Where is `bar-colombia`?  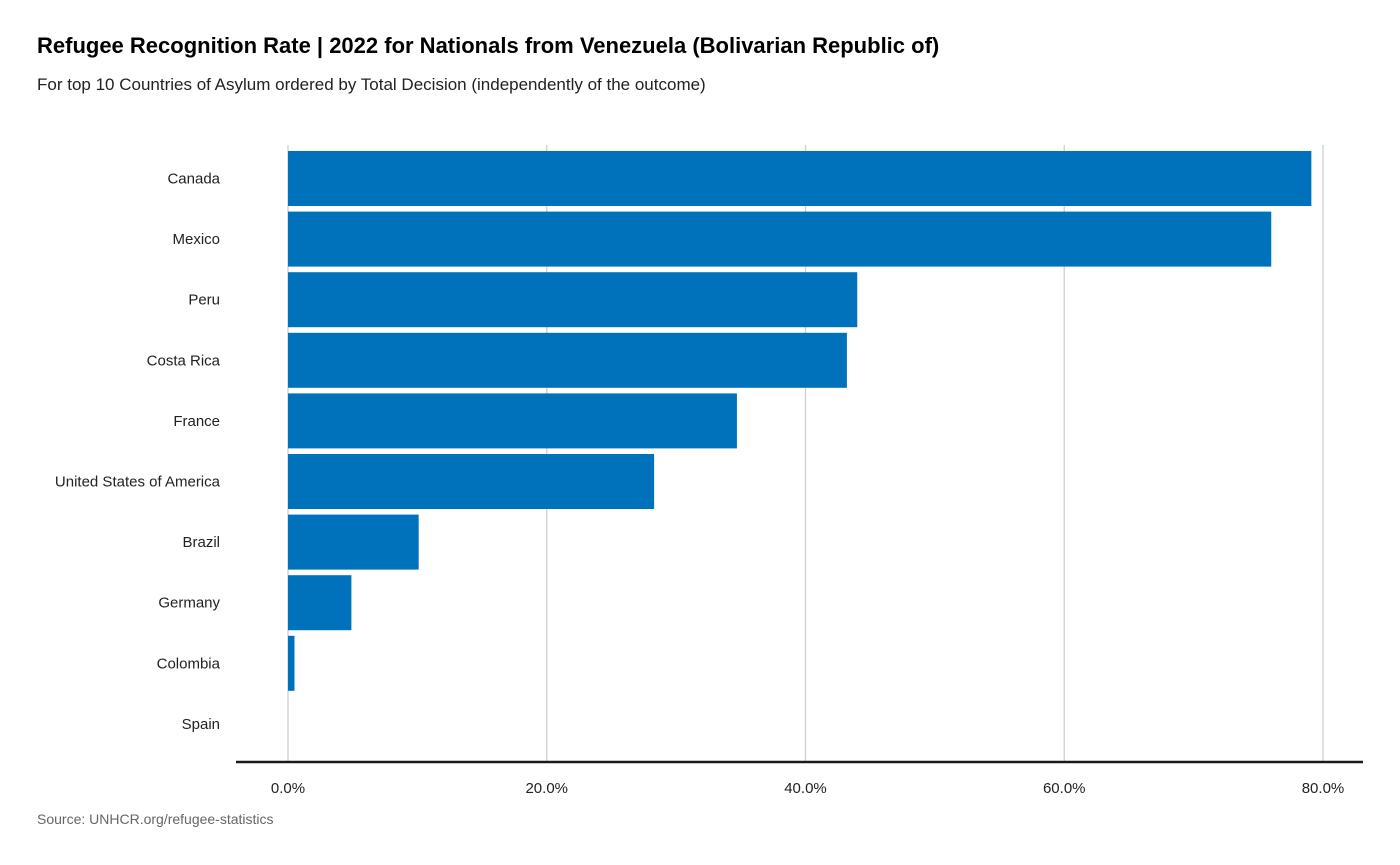 bar-colombia is located at coordinates (291, 663).